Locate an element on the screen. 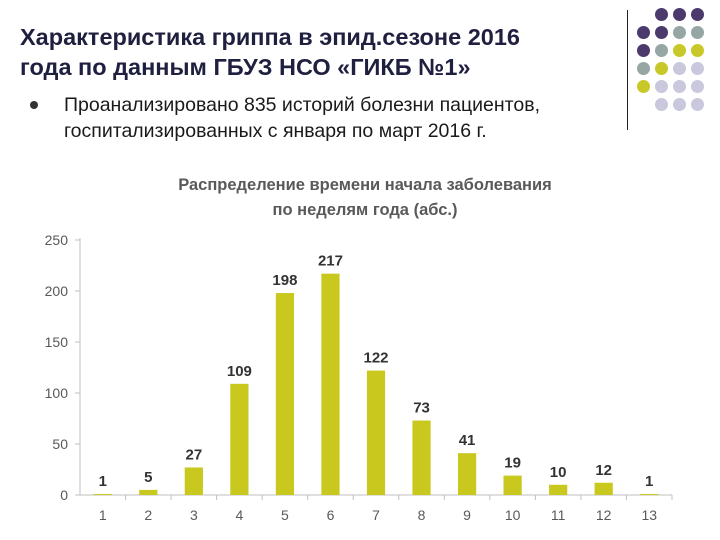  chart-title-line-2: по неделям года (абс.) is located at coordinates (365, 210).